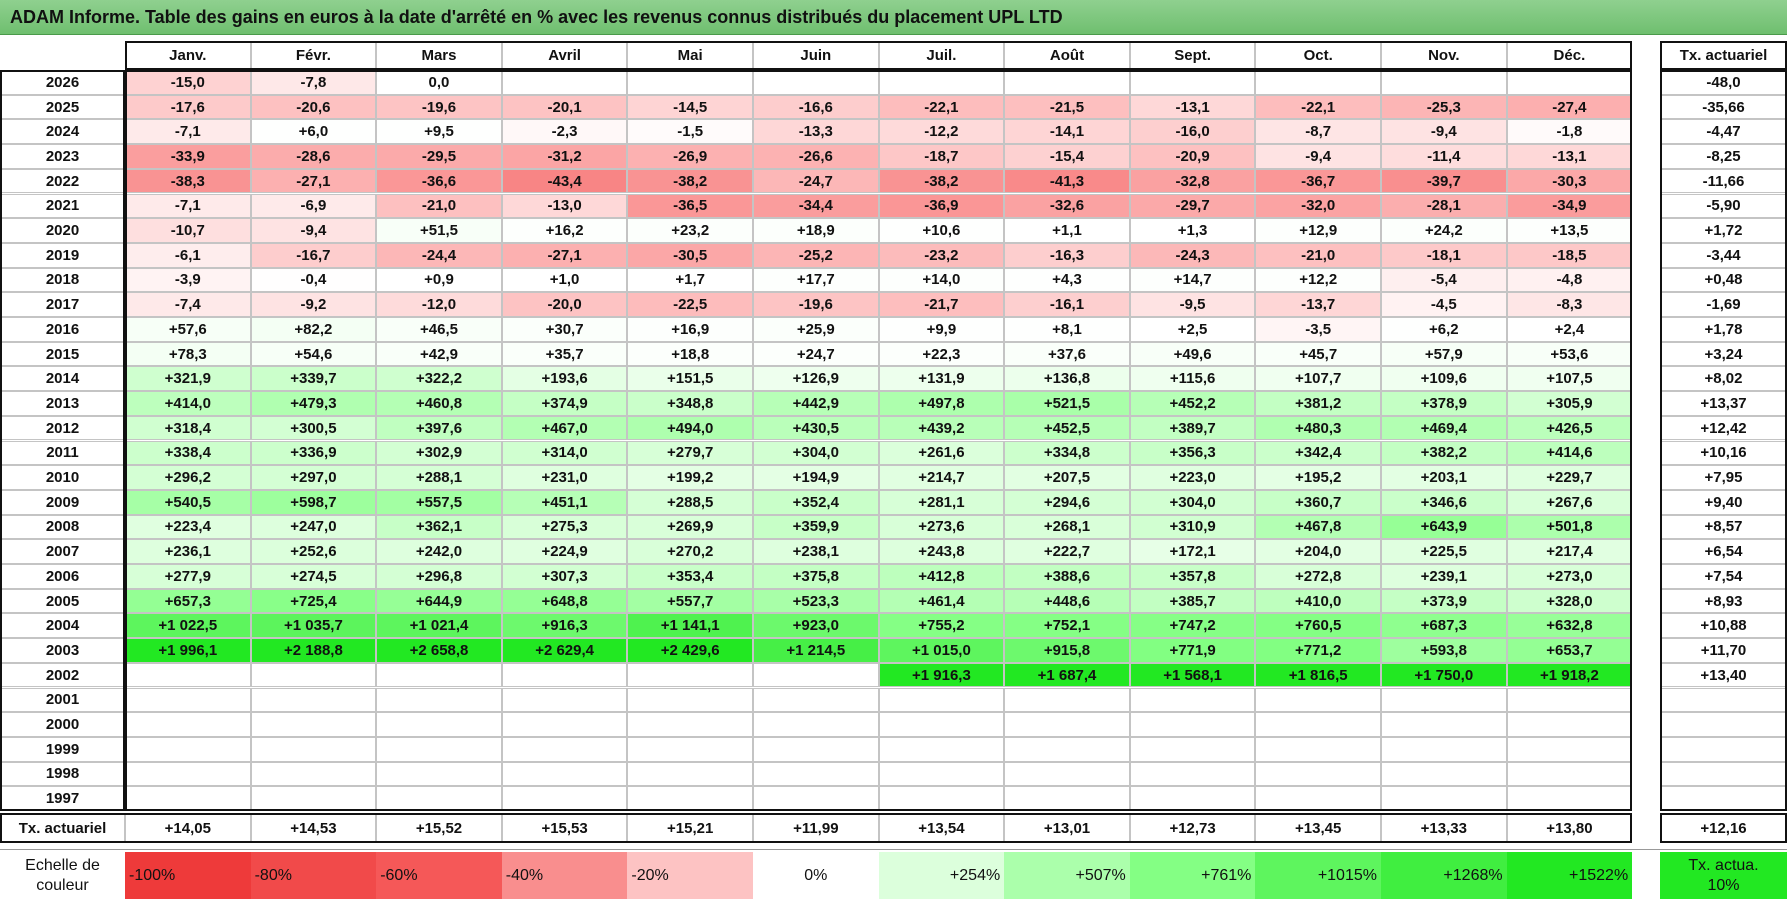 This screenshot has width=1787, height=912. Describe the element at coordinates (1192, 329) in the screenshot. I see `gain-cell: +2,5` at that location.